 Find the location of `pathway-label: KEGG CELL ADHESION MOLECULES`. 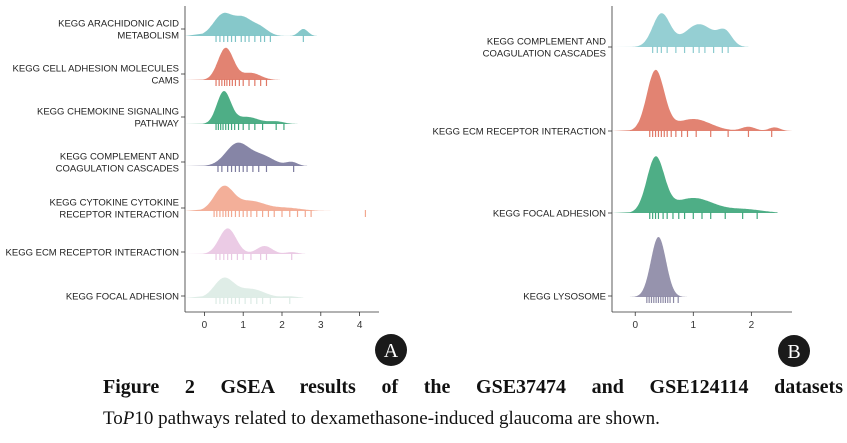

pathway-label: KEGG CELL ADHESION MOLECULES is located at coordinates (96, 69).